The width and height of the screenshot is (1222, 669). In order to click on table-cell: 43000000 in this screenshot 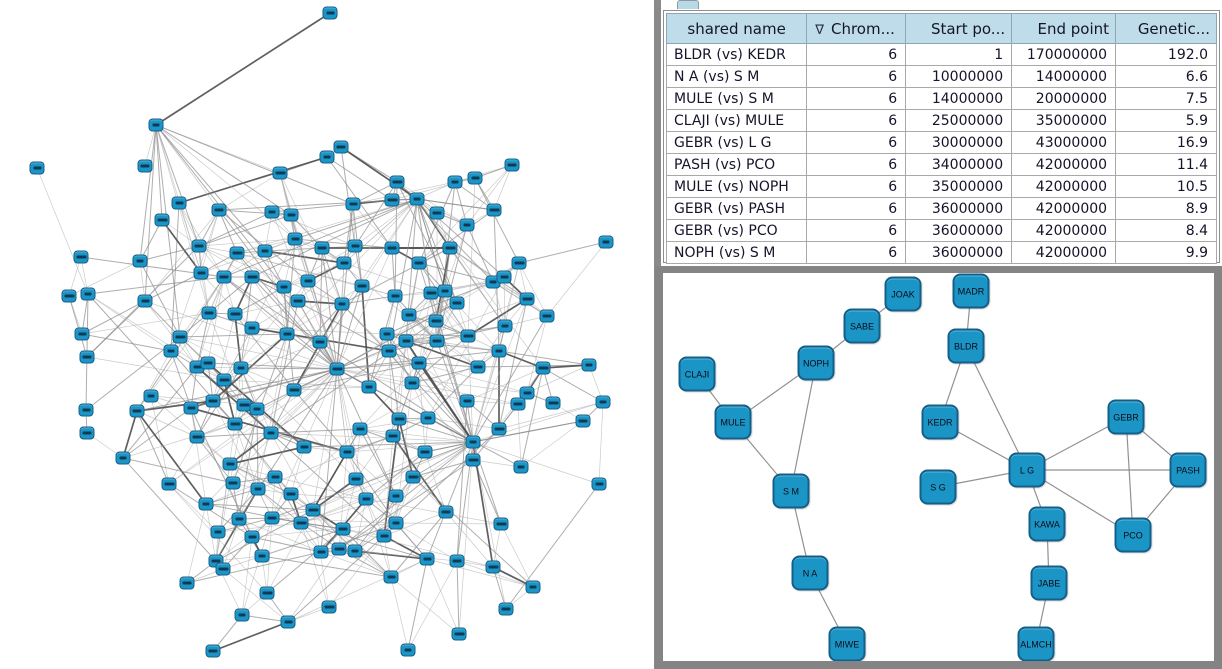, I will do `click(1064, 142)`.